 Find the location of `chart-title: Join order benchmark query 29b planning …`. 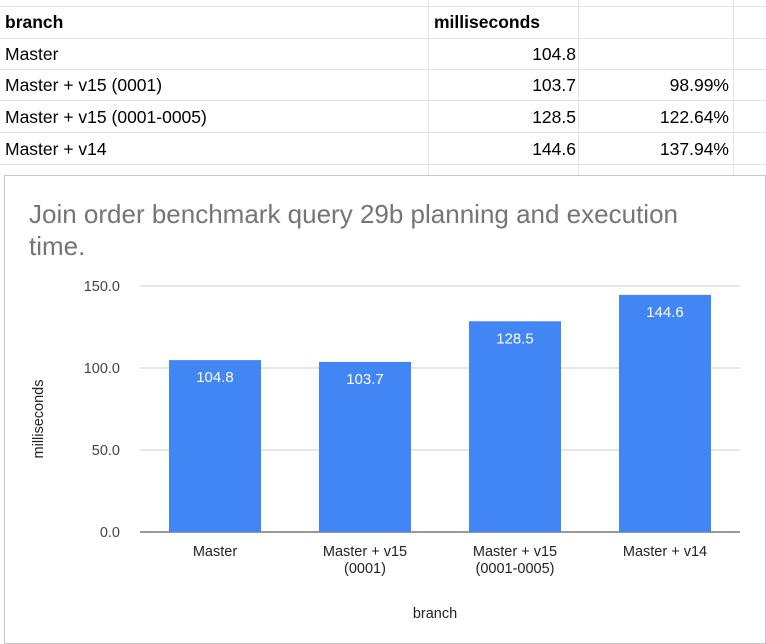

chart-title: Join order benchmark query 29b planning … is located at coordinates (353, 230).